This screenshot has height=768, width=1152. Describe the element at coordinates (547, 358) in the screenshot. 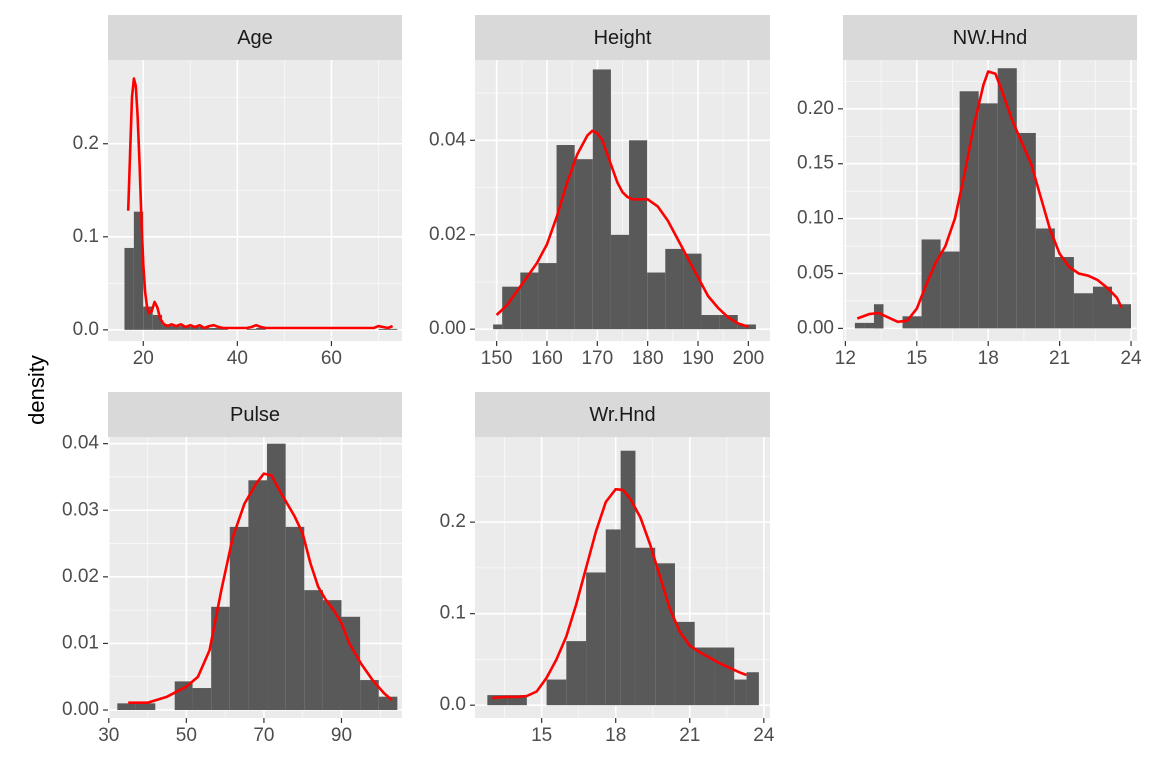

I see `x-tick-label: 160` at that location.